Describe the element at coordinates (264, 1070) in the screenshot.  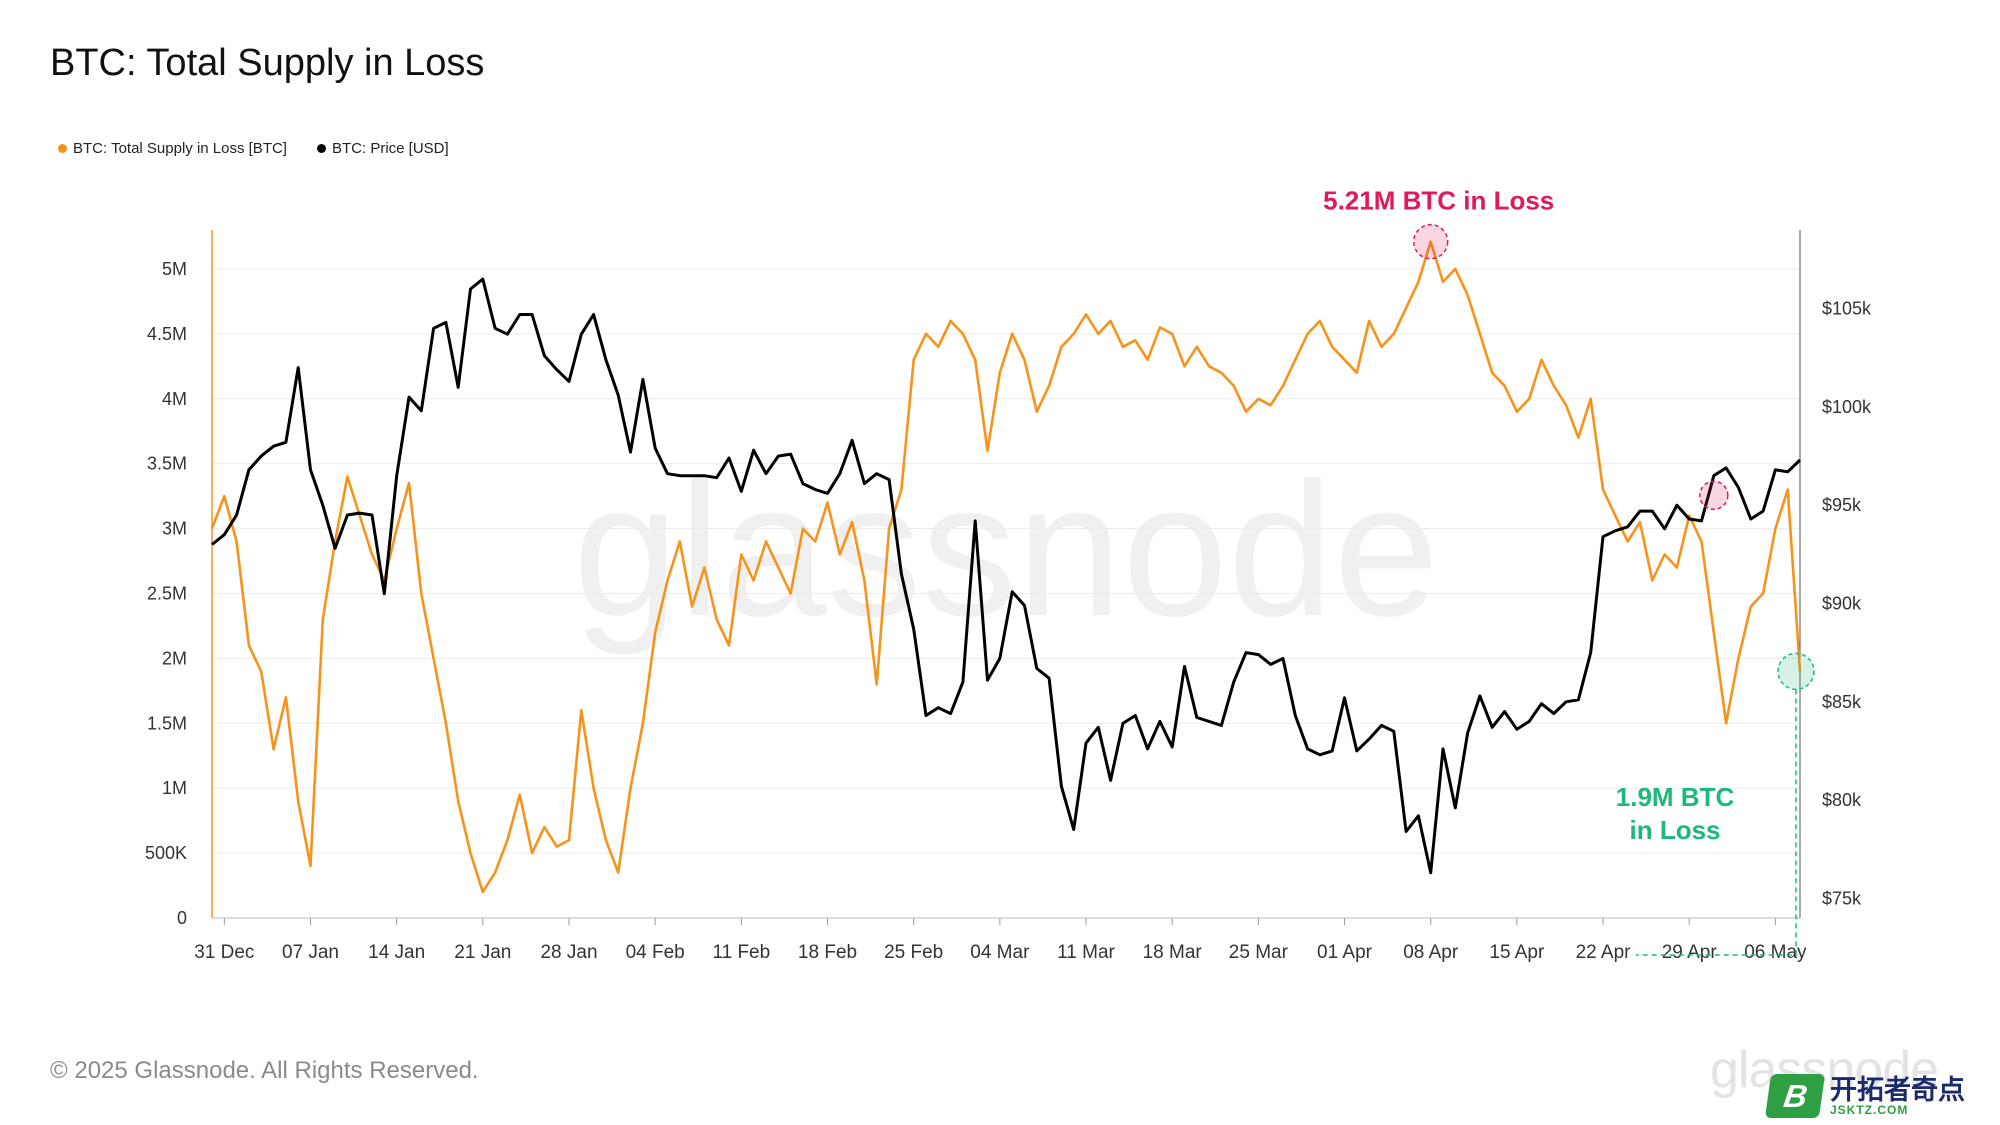
I see `copyright-footer: © 2025 Glassnode. All Rights Reserved.` at that location.